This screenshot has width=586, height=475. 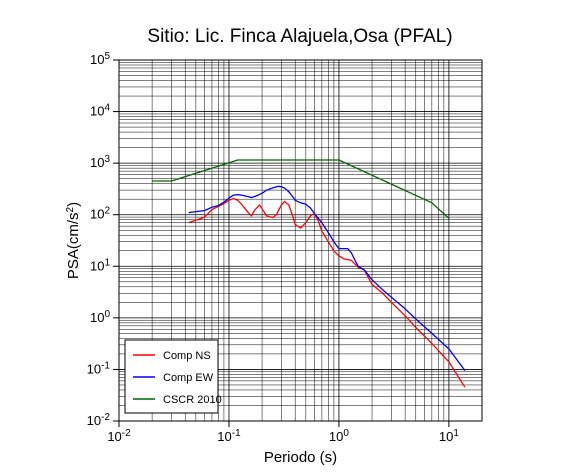 What do you see at coordinates (73, 204) in the screenshot?
I see `y-axis-label-end: )` at bounding box center [73, 204].